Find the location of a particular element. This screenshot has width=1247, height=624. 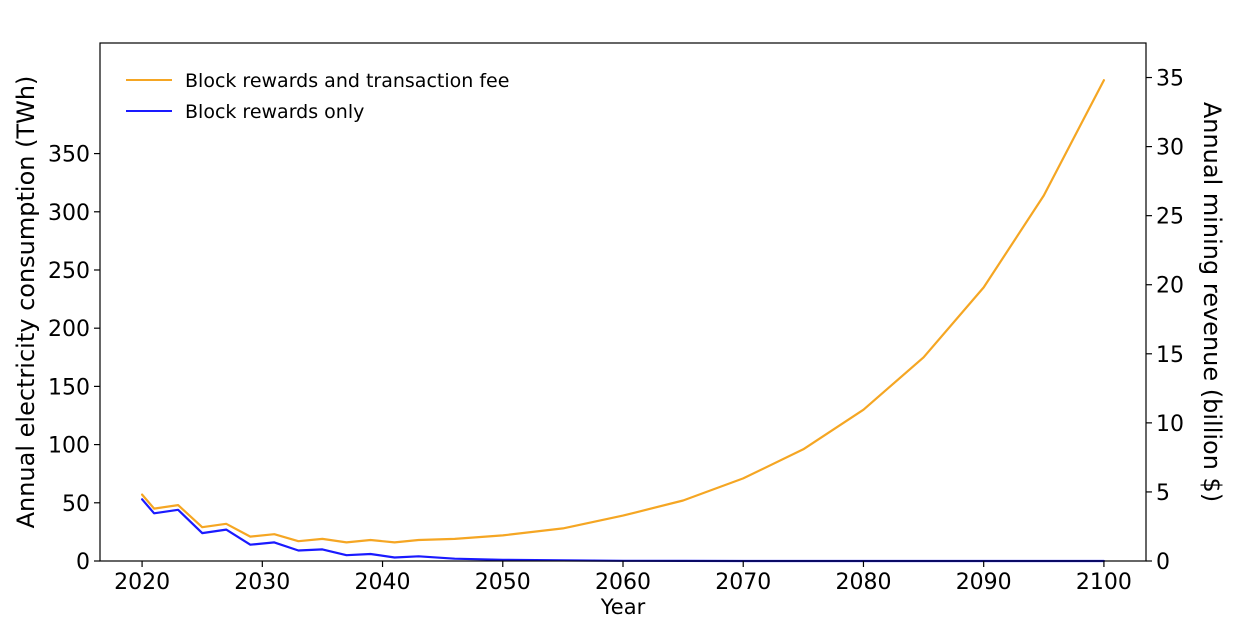

left-y-tick-label: 150 is located at coordinates (69, 387).